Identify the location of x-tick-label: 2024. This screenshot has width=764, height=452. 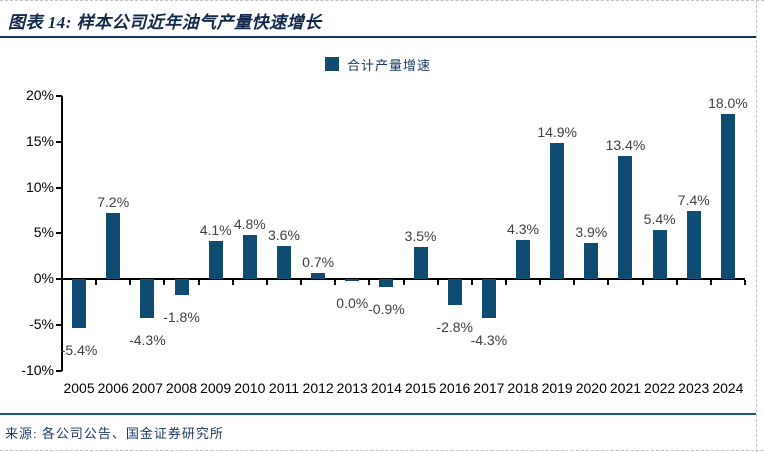
(728, 388).